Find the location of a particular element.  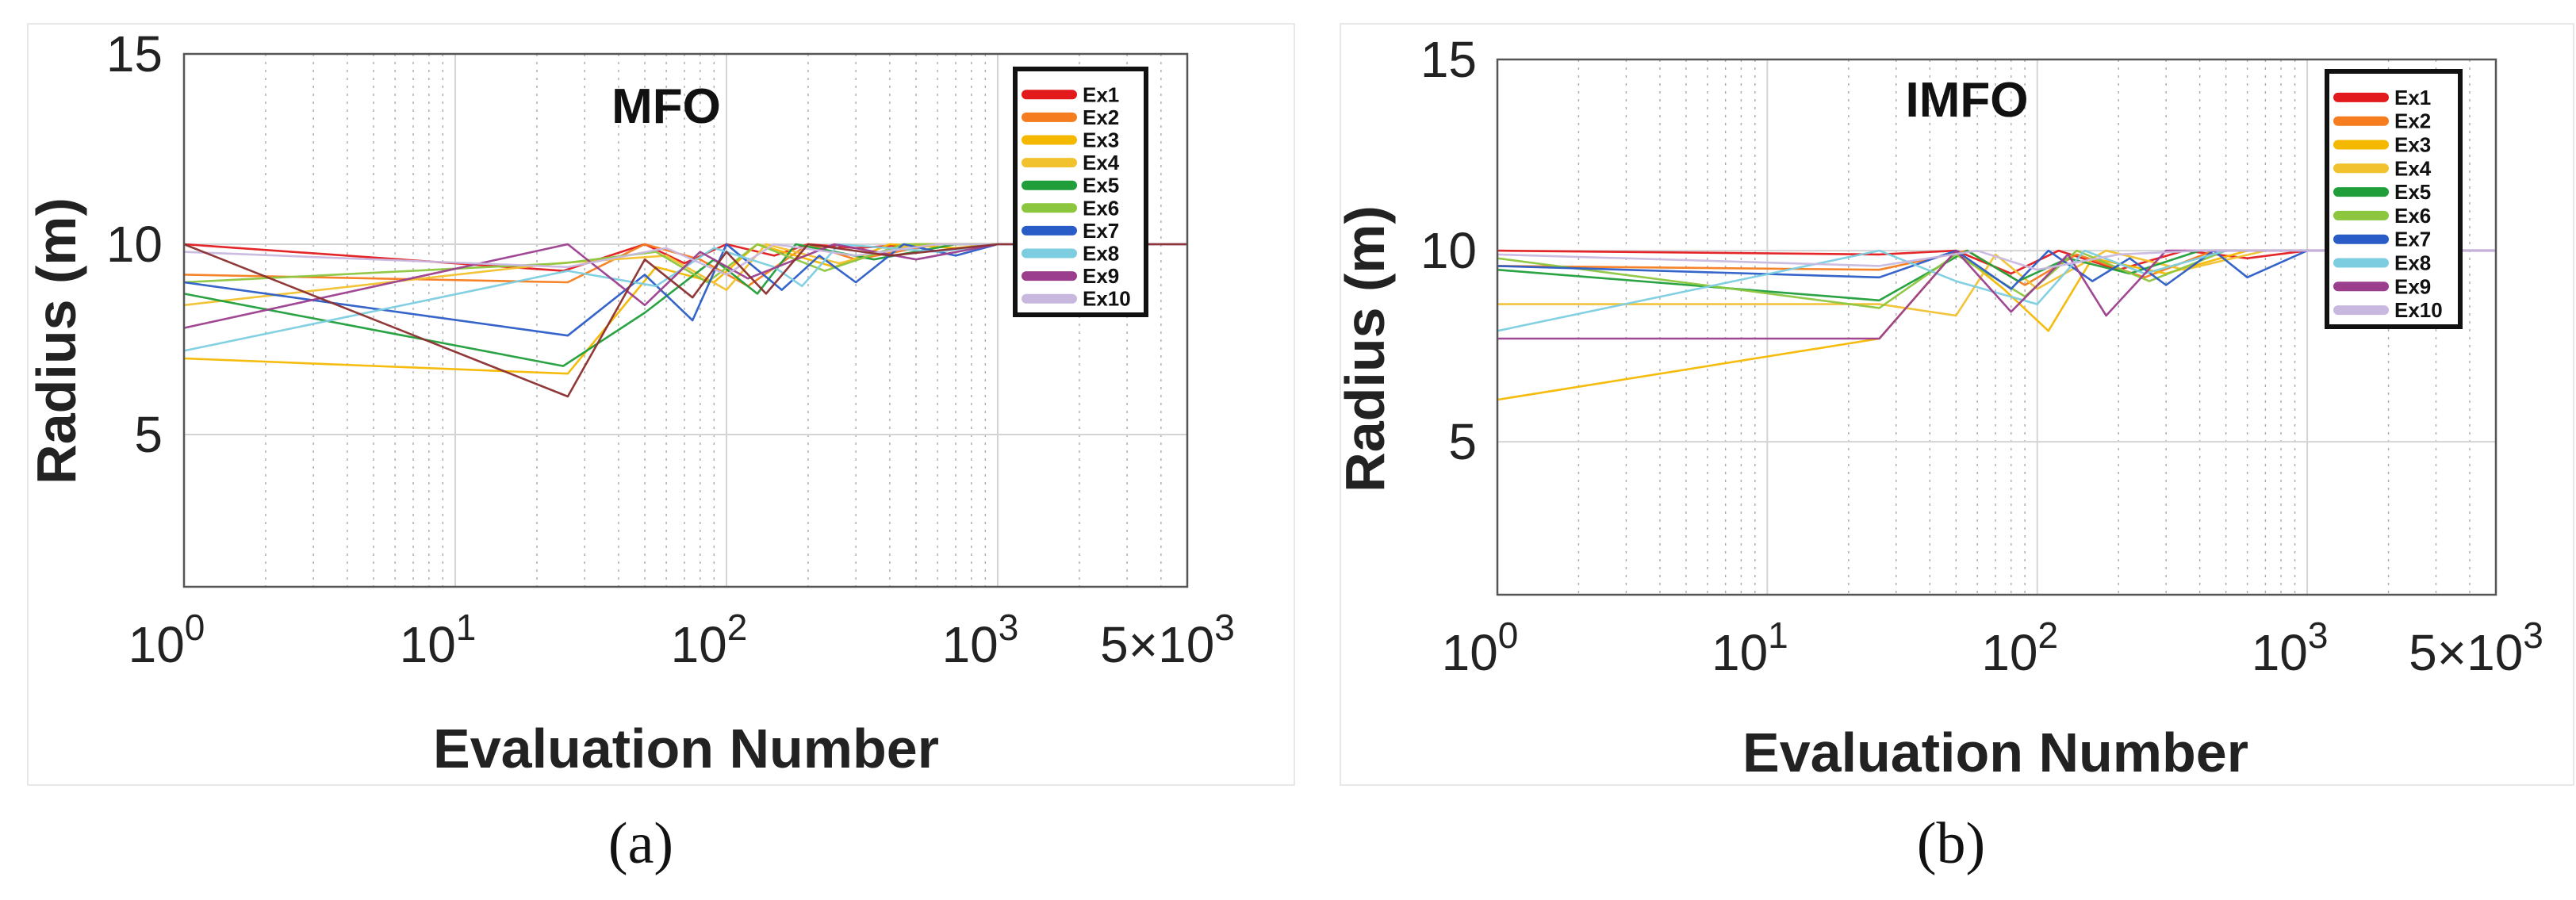

panel-a-xtick-label: 10¹ is located at coordinates (439, 640).